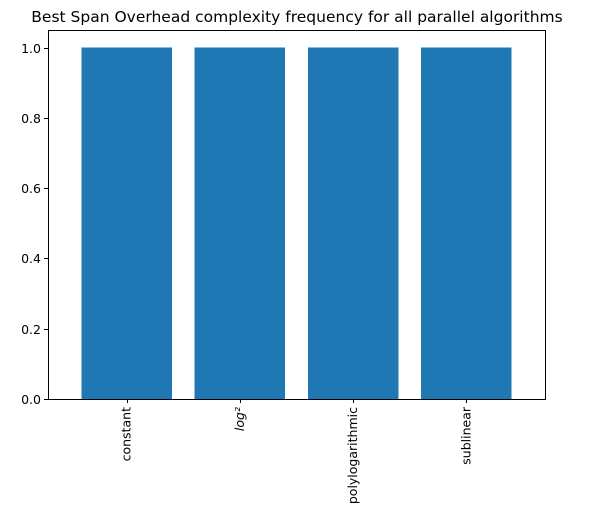 The height and width of the screenshot is (527, 593). I want to click on y-tick-label-5: 1.0, so click(31, 48).